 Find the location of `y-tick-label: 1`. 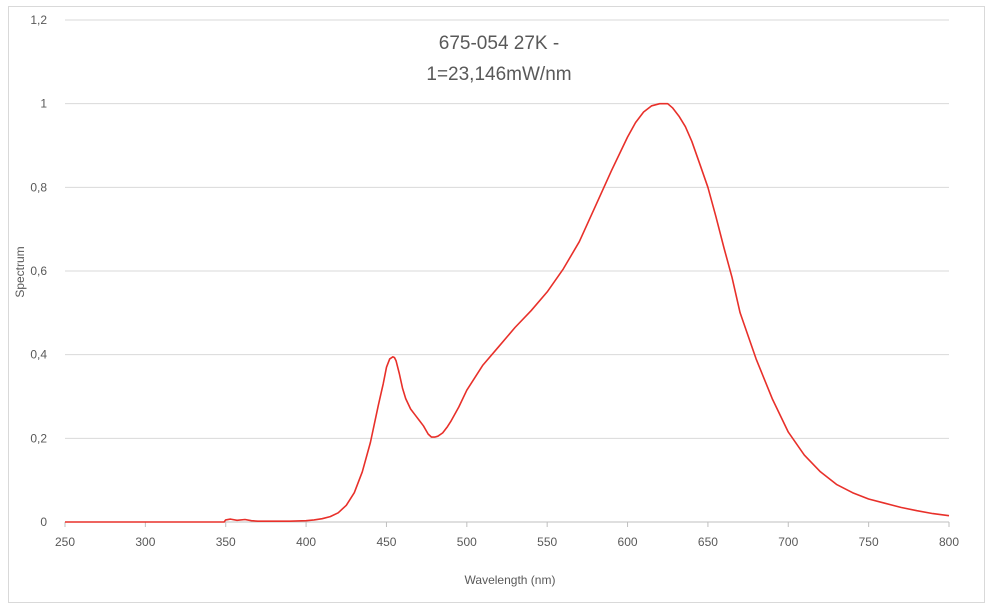

y-tick-label: 1 is located at coordinates (43, 104).